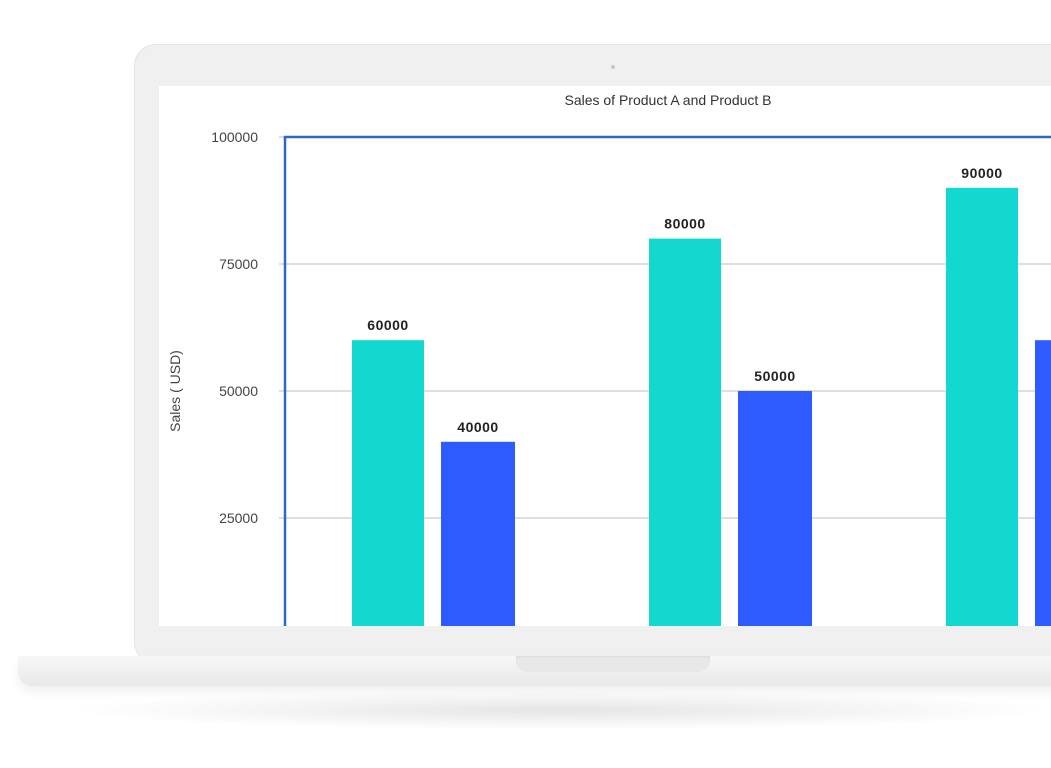 The width and height of the screenshot is (1051, 768). Describe the element at coordinates (667, 100) in the screenshot. I see `chart-title: Sales of Product A and Product B` at that location.